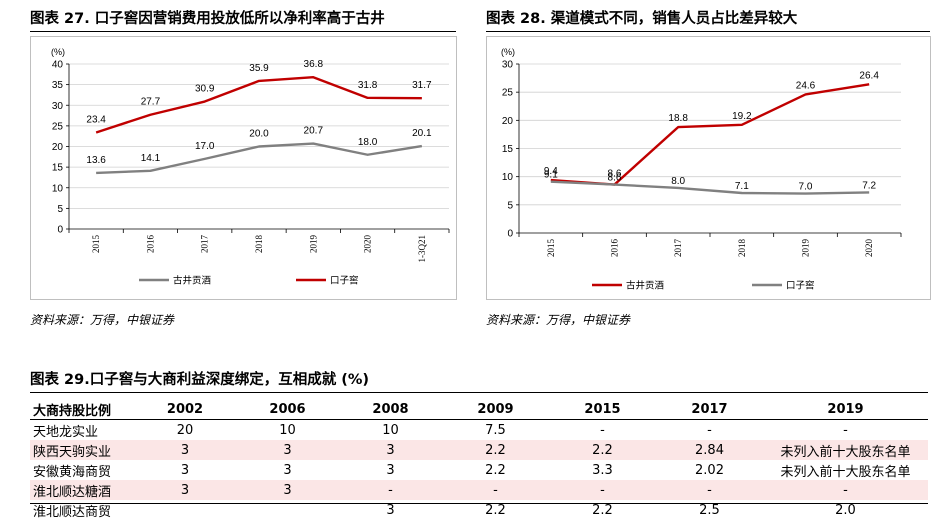 This screenshot has width=945, height=525. Describe the element at coordinates (742, 116) in the screenshot. I see `data-label: 19.2` at that location.